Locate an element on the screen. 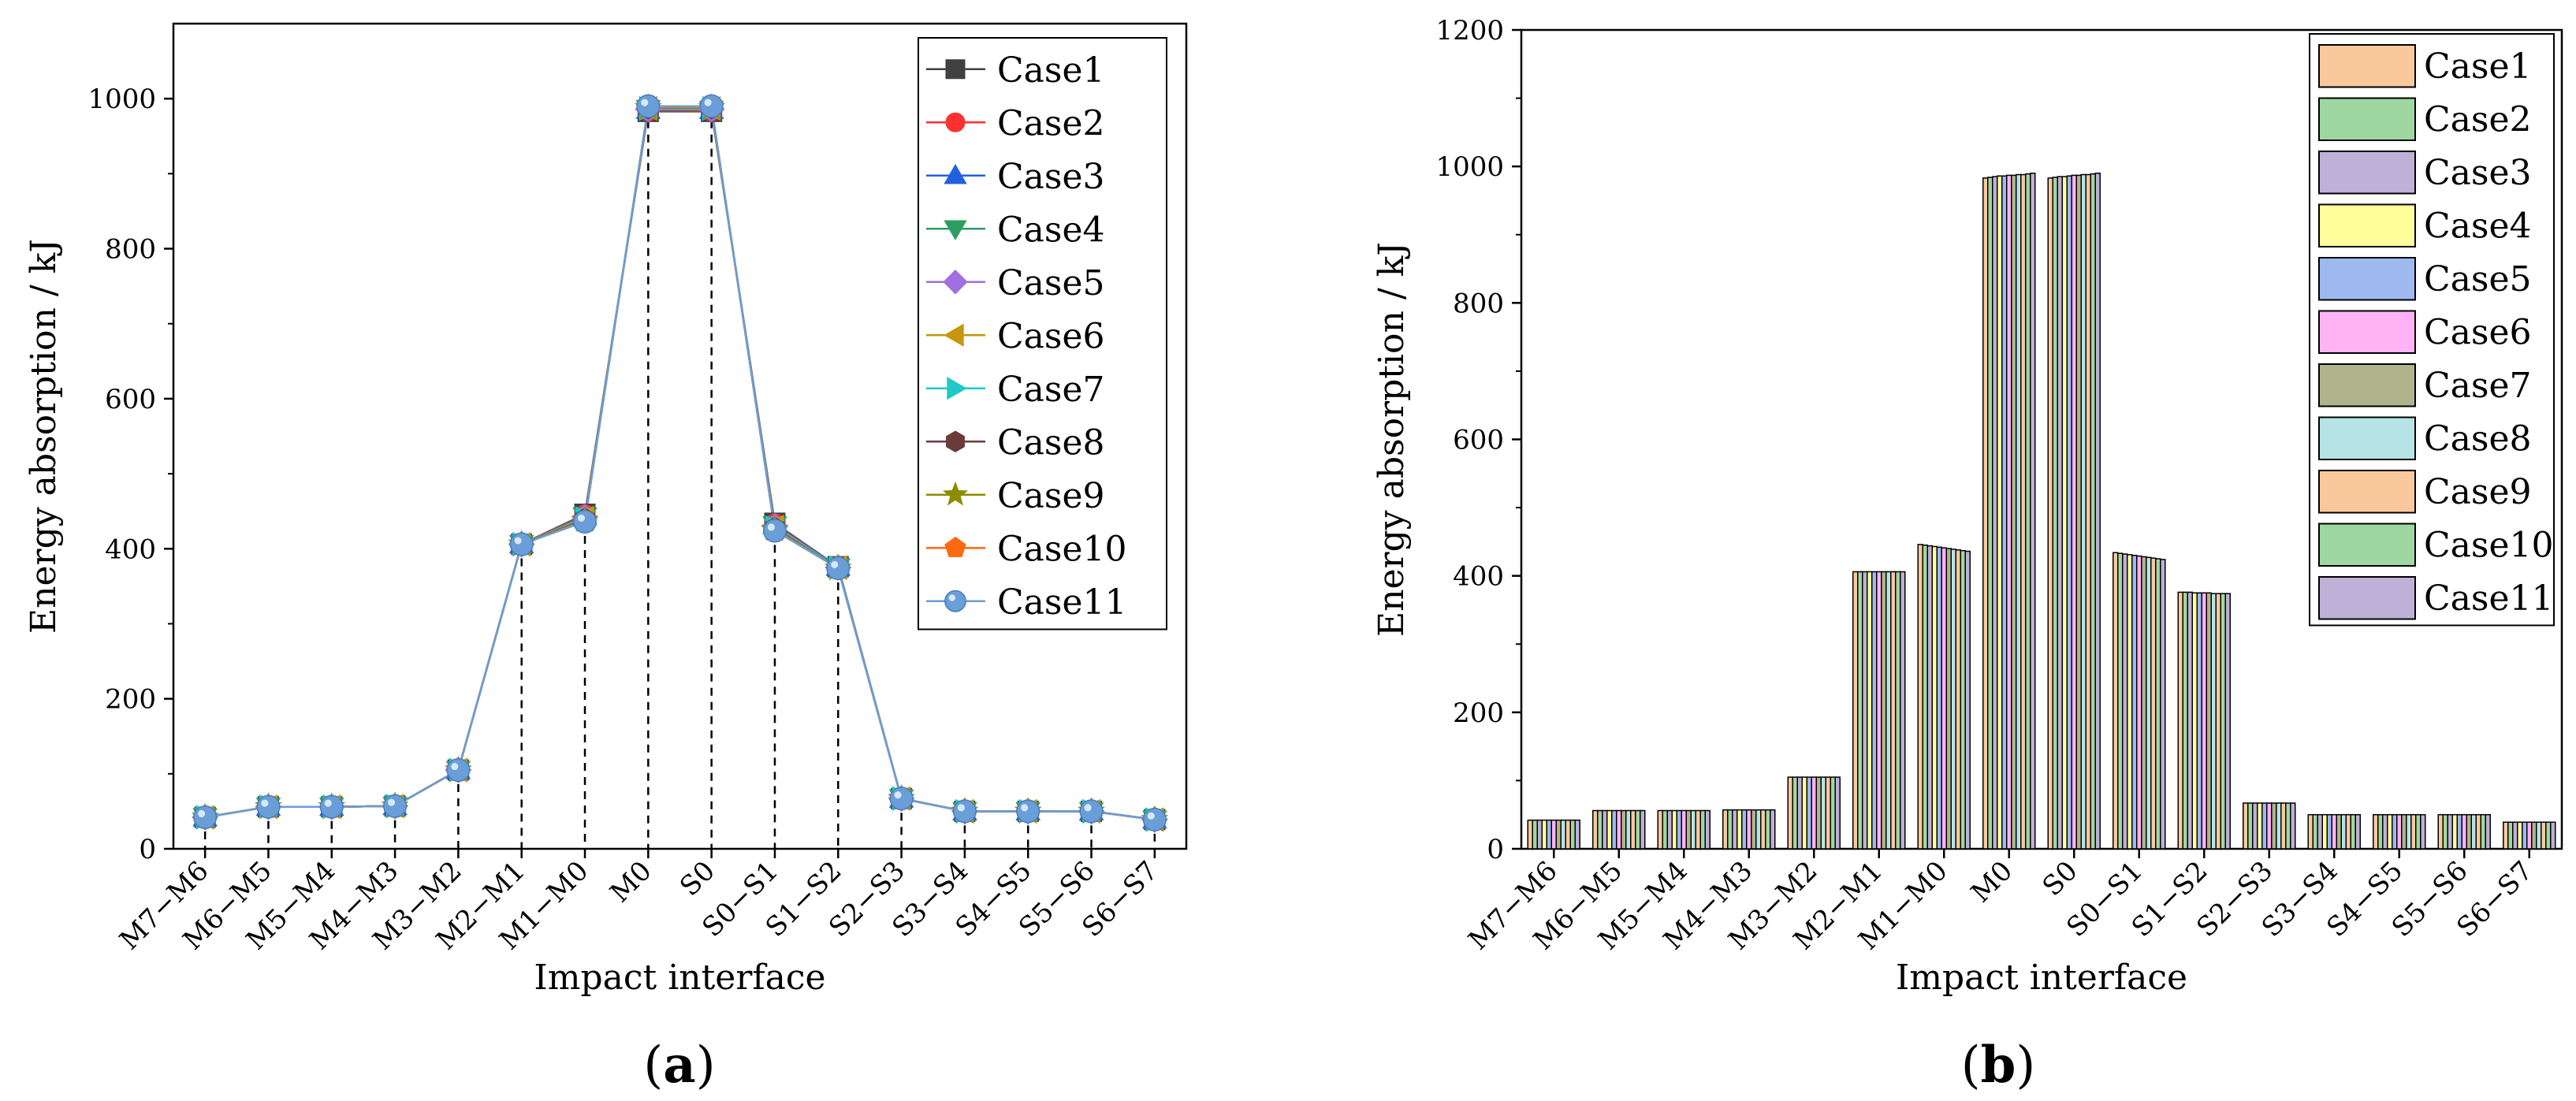 The image size is (2576, 1101). panel-b-bar-case11-s6-s7 is located at coordinates (2553, 835).